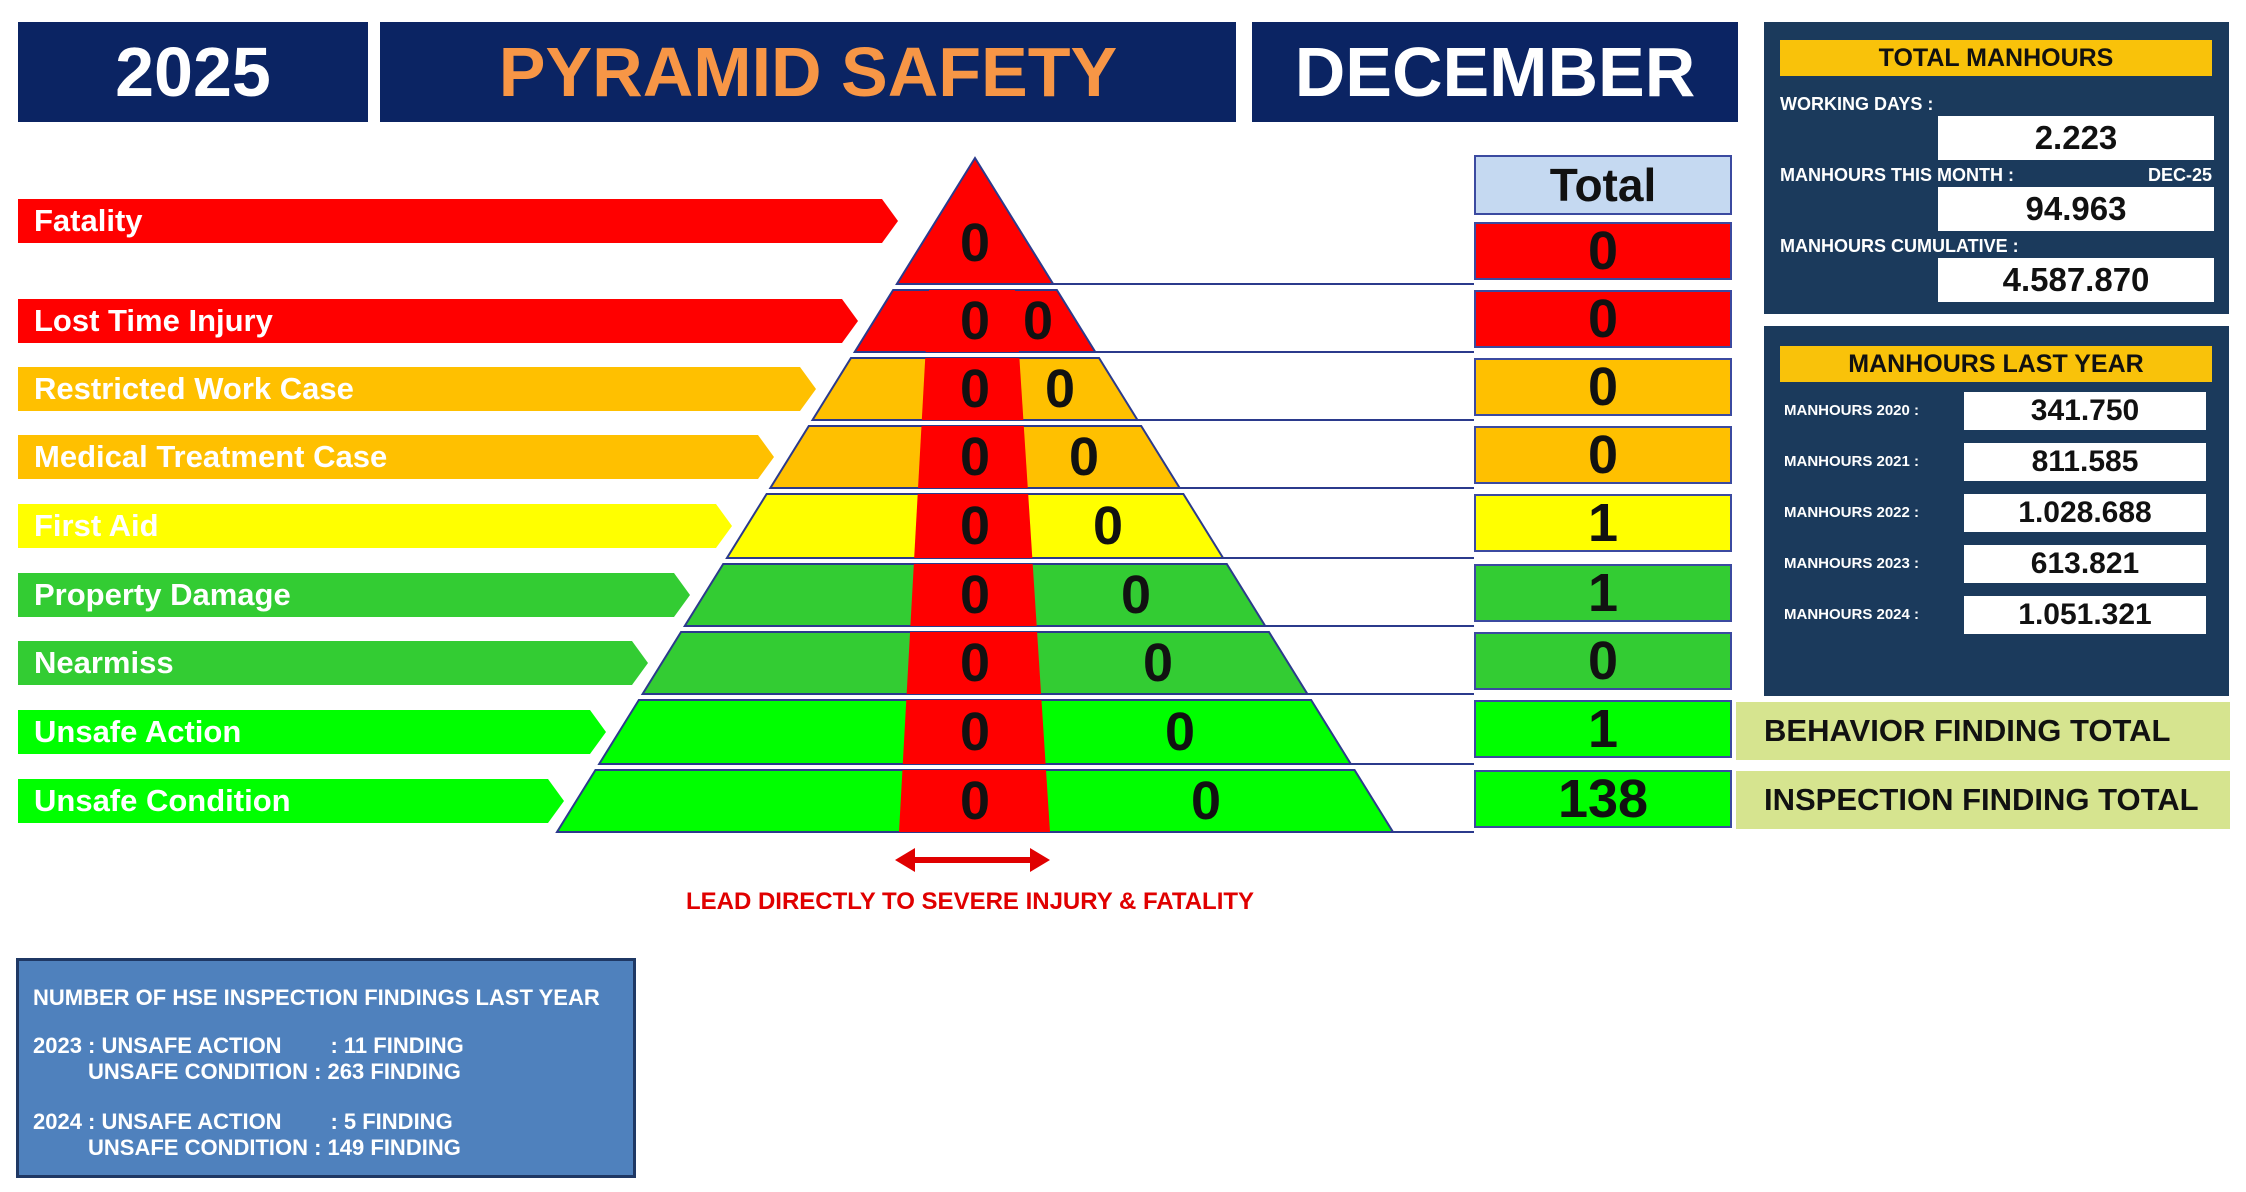 This screenshot has width=2246, height=1192. I want to click on row-red-value-property-damage: 0, so click(975, 595).